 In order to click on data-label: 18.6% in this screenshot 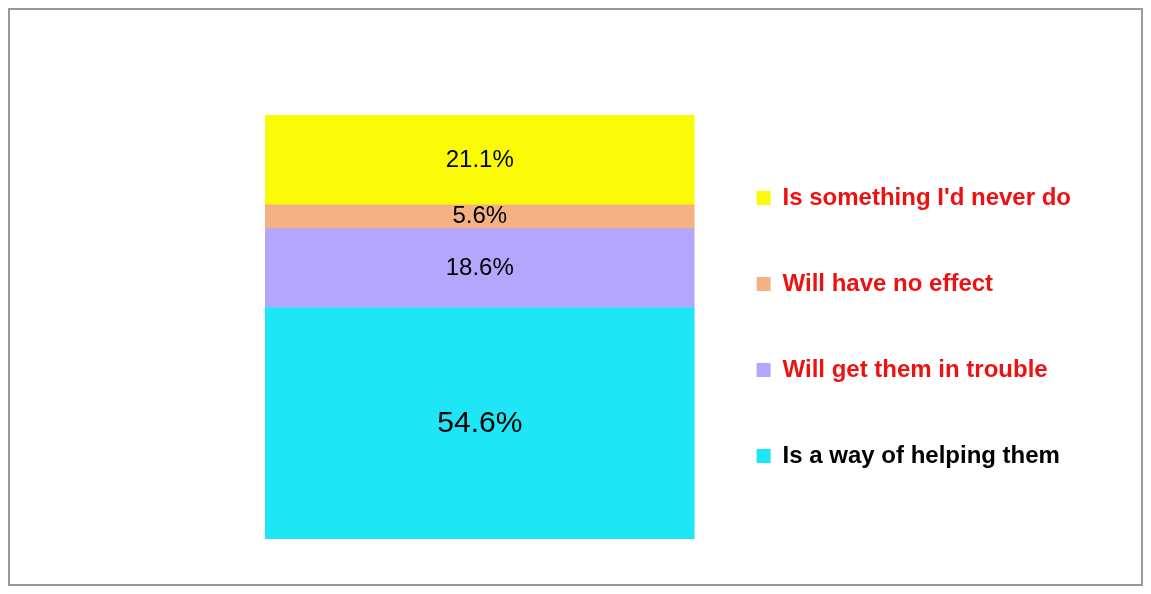, I will do `click(479, 266)`.